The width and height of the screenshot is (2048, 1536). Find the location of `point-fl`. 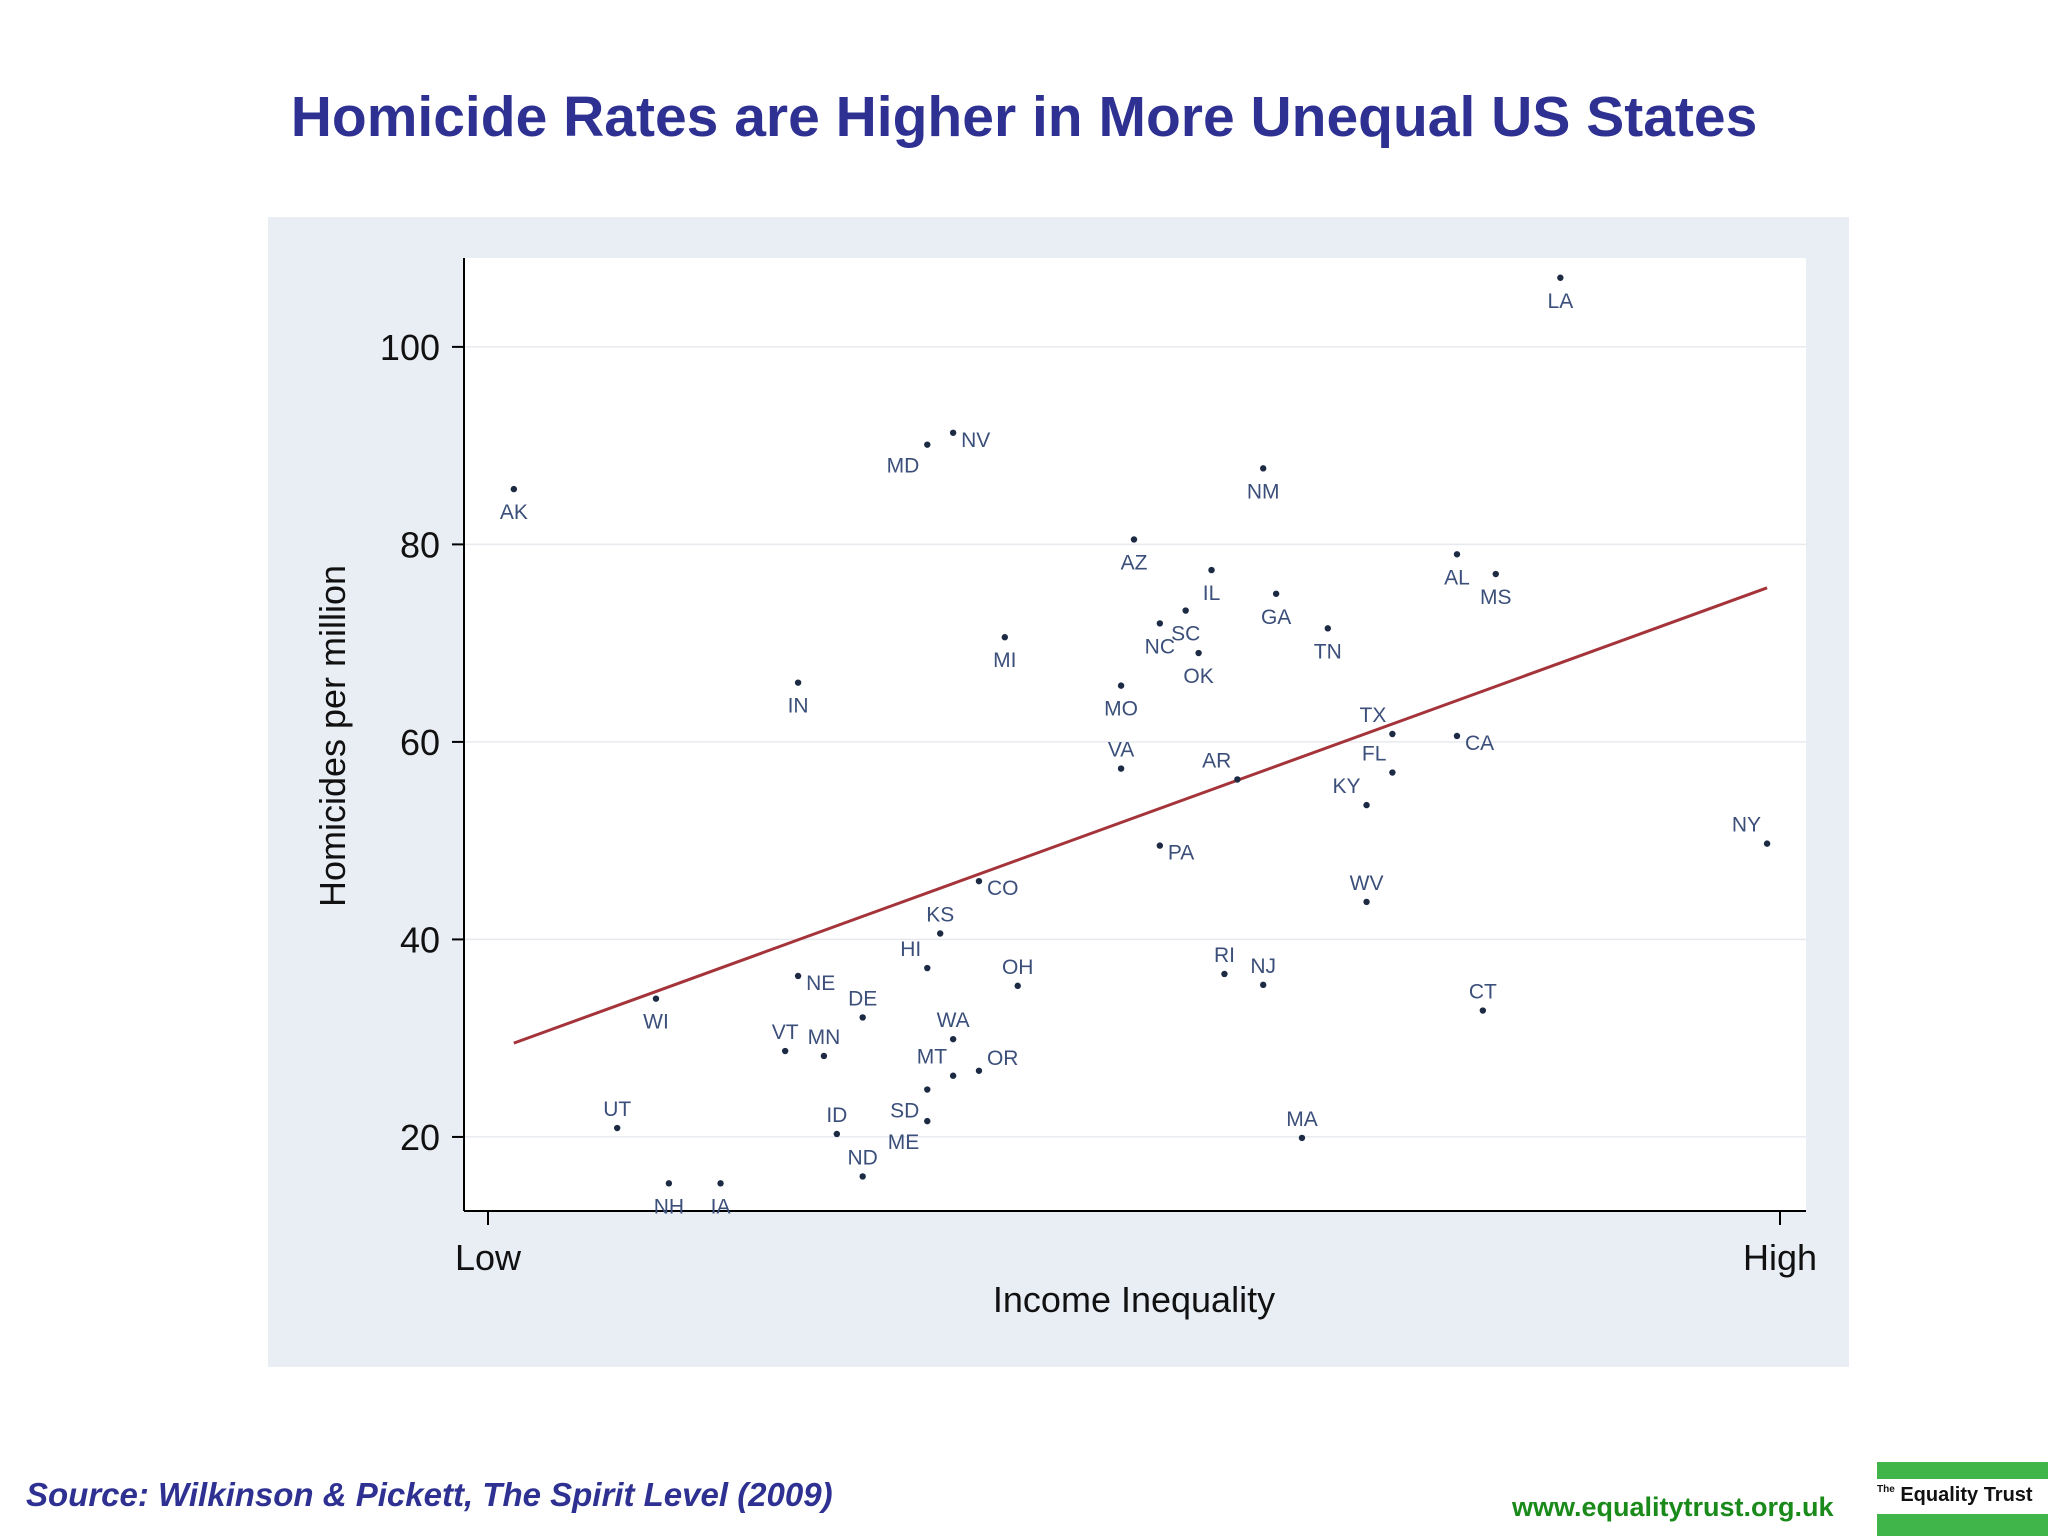

point-fl is located at coordinates (1392, 772).